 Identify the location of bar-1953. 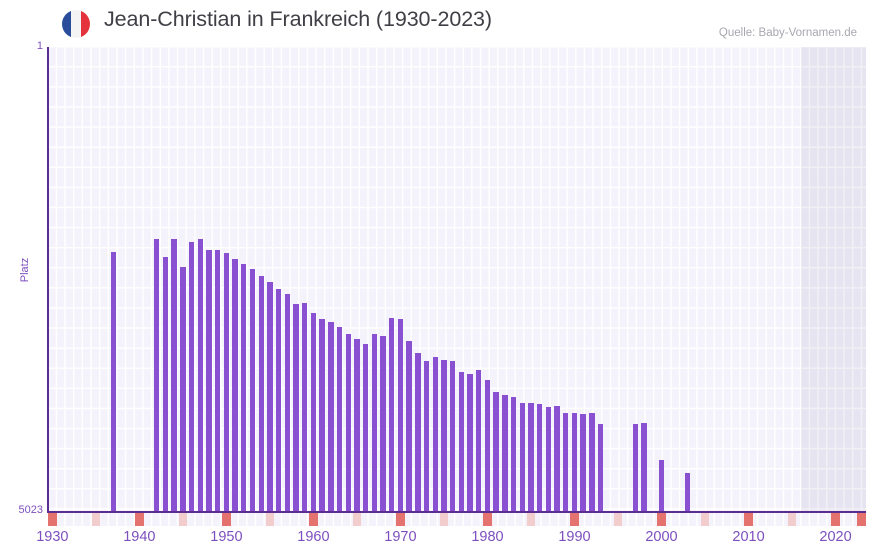
(252, 390).